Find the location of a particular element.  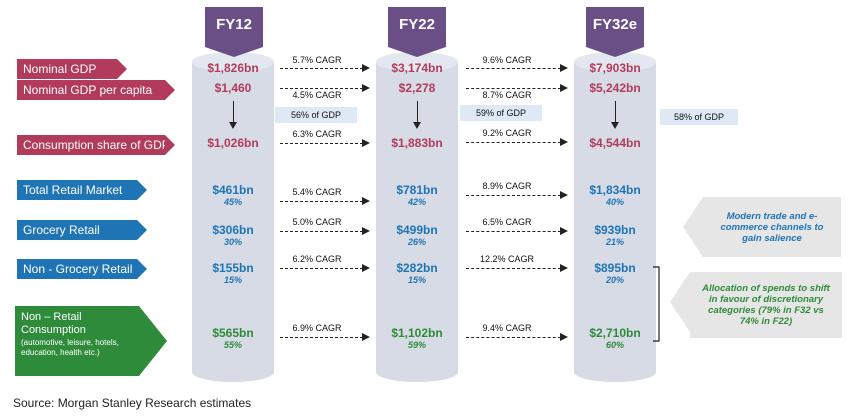

cagr-gdp-per-capita-2: 8.7% CAGR is located at coordinates (507, 95).